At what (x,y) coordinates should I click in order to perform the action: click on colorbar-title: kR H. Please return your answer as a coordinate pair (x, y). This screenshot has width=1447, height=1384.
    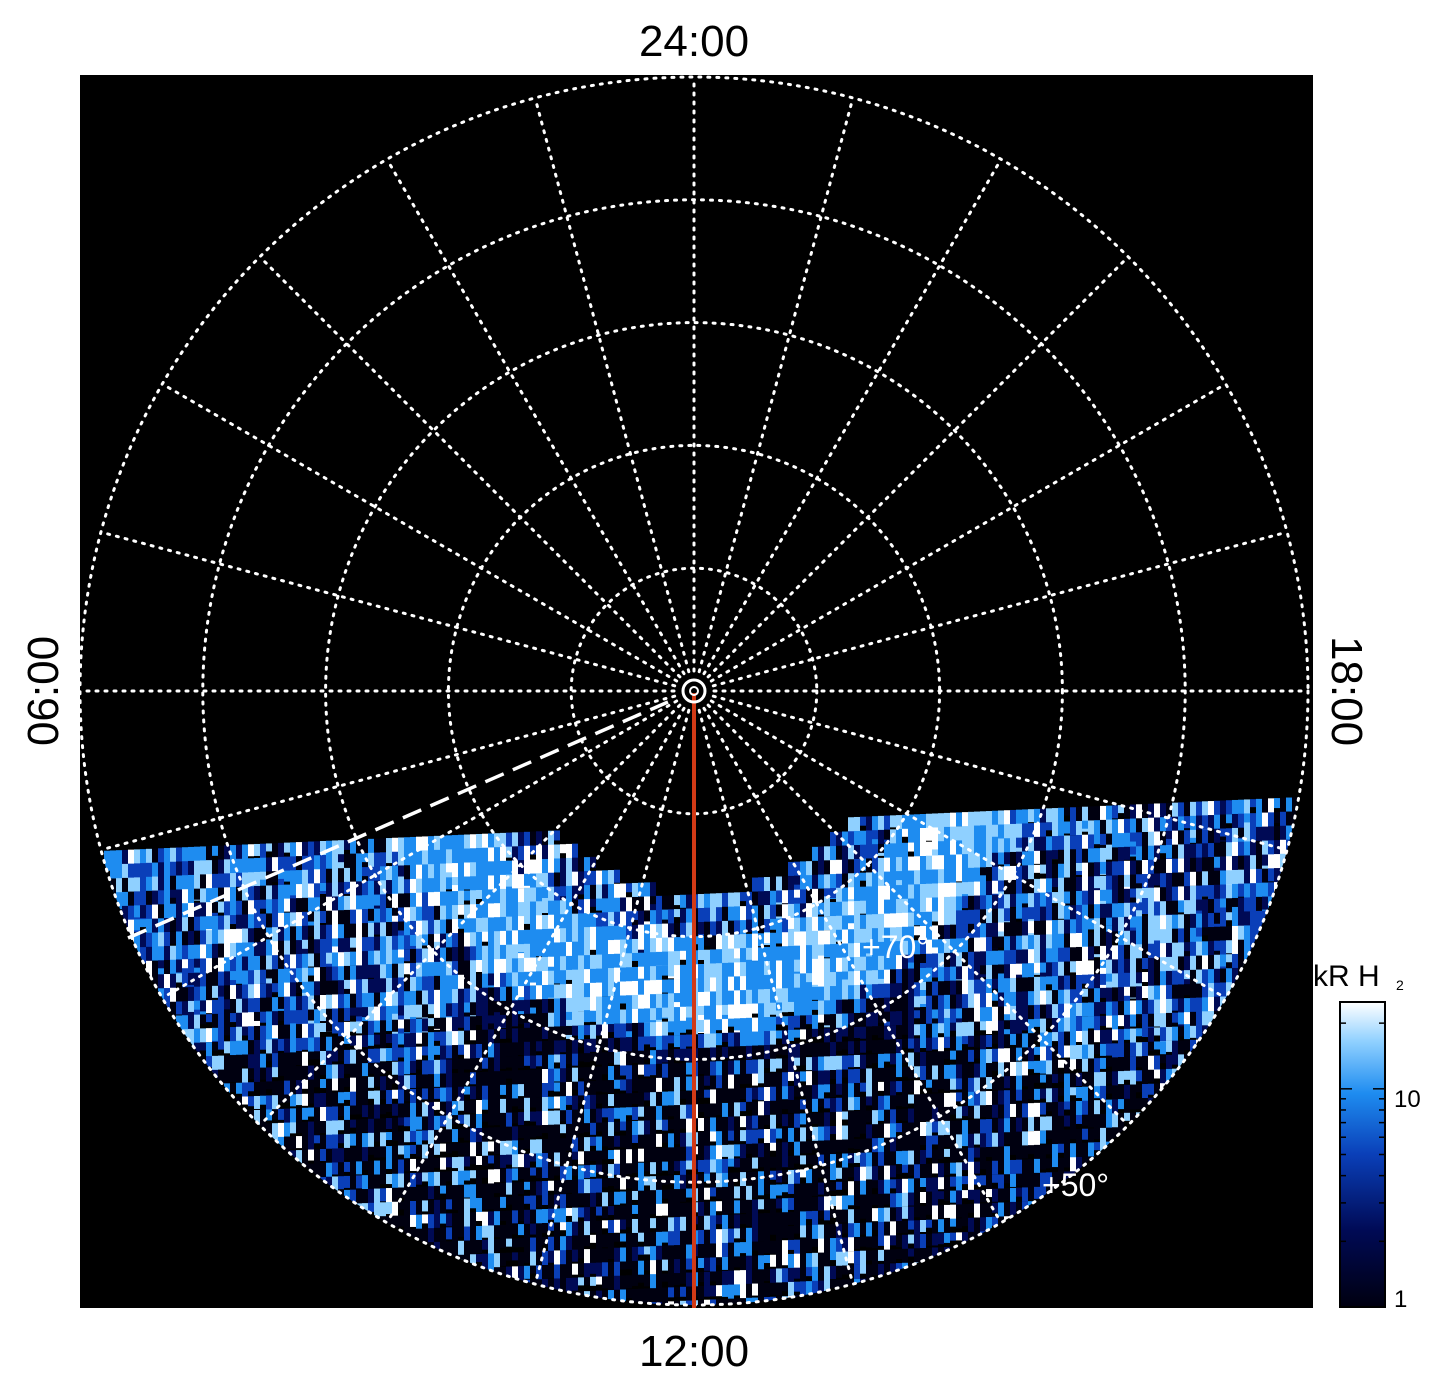
    Looking at the image, I should click on (1346, 976).